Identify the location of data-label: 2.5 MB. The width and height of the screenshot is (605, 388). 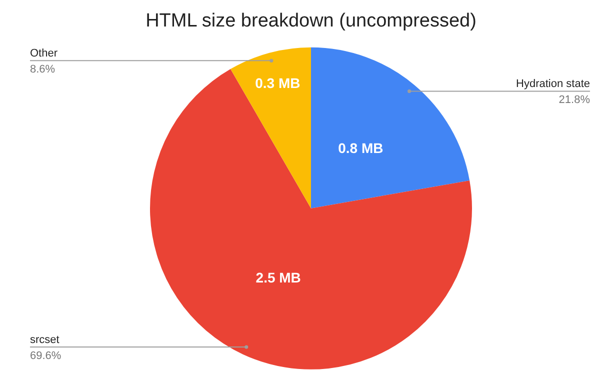
(278, 277).